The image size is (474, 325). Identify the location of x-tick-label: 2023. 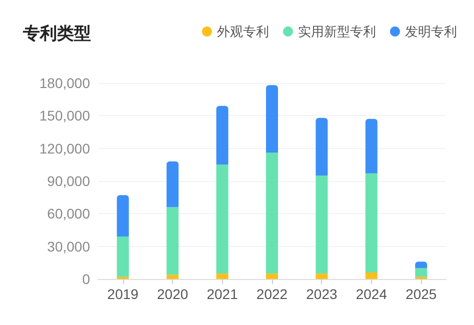
(322, 294).